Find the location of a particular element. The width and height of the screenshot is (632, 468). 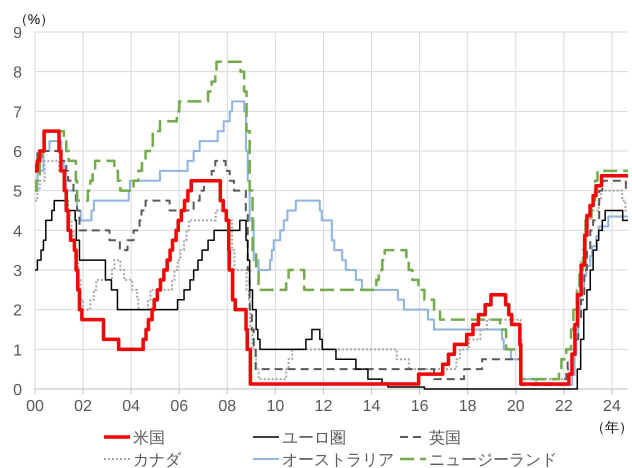

x-axis-title: （年） is located at coordinates (611, 427).